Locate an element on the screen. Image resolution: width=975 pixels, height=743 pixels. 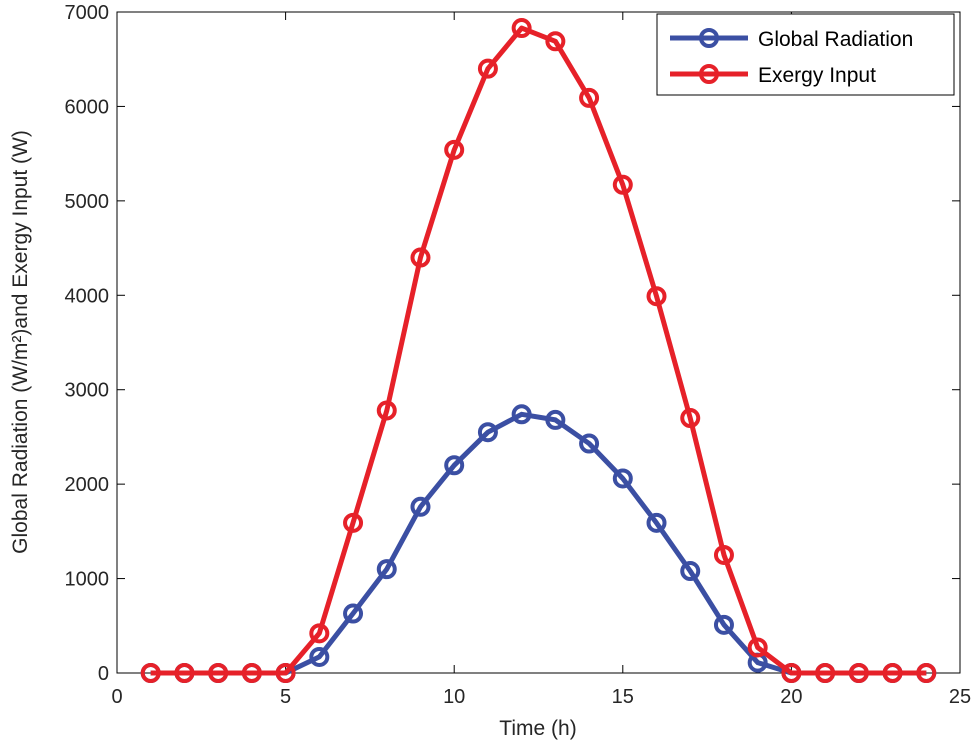
y-tick-label: 7000 is located at coordinates (87, 13).